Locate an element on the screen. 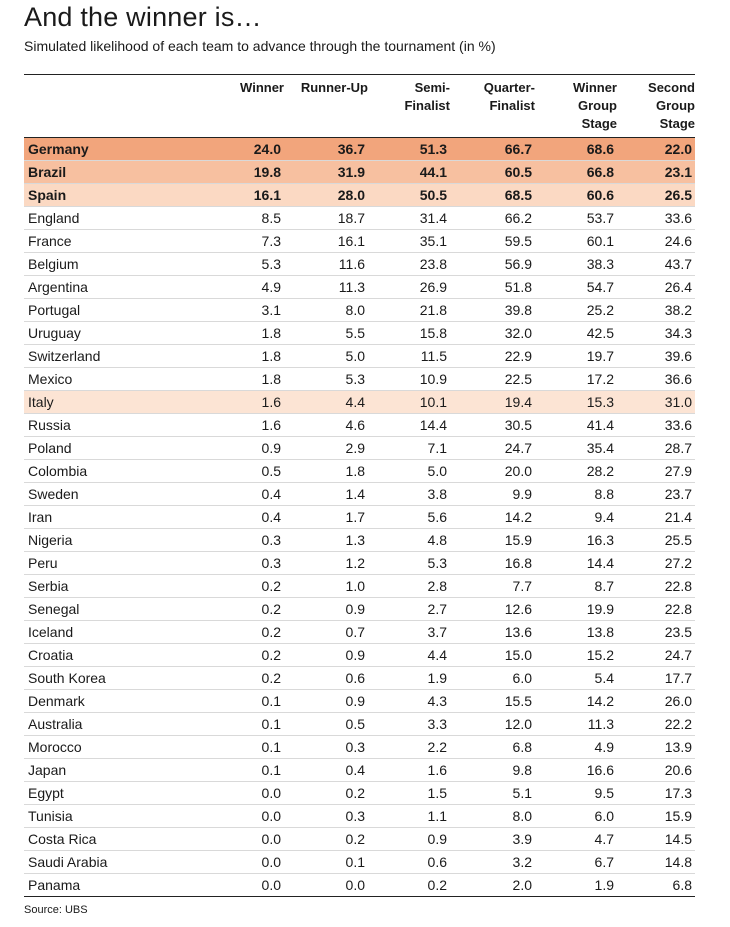 The image size is (730, 927). quarter-finalist-value-cell: 22.9 is located at coordinates (492, 356).